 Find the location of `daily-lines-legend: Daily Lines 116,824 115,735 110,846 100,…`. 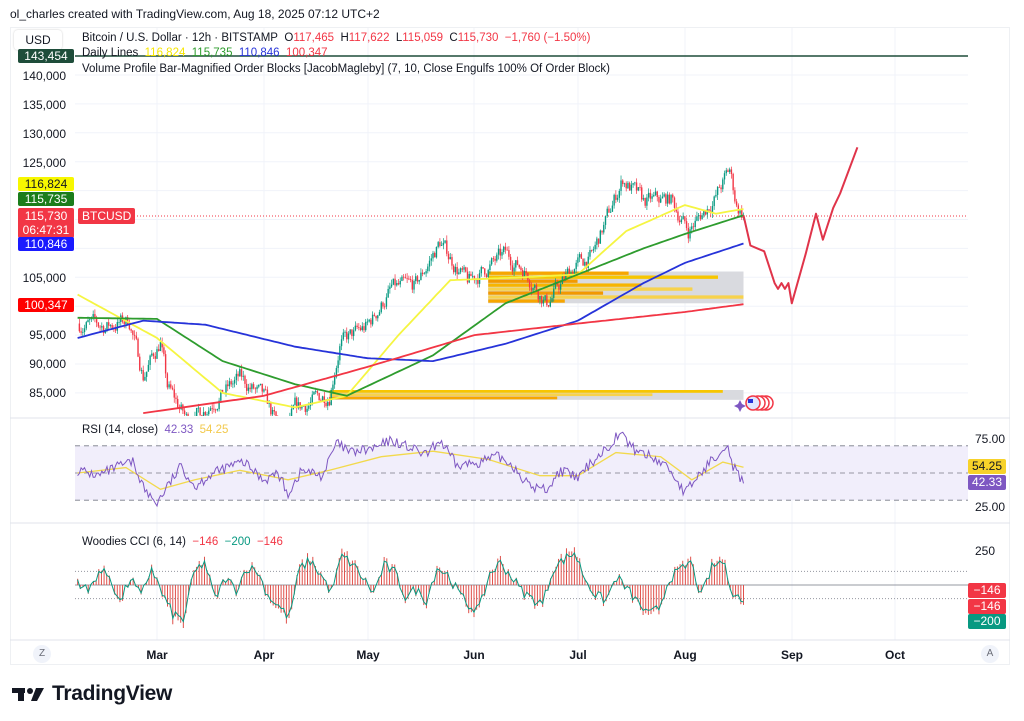

daily-lines-legend: Daily Lines 116,824 115,735 110,846 100,… is located at coordinates (205, 53).